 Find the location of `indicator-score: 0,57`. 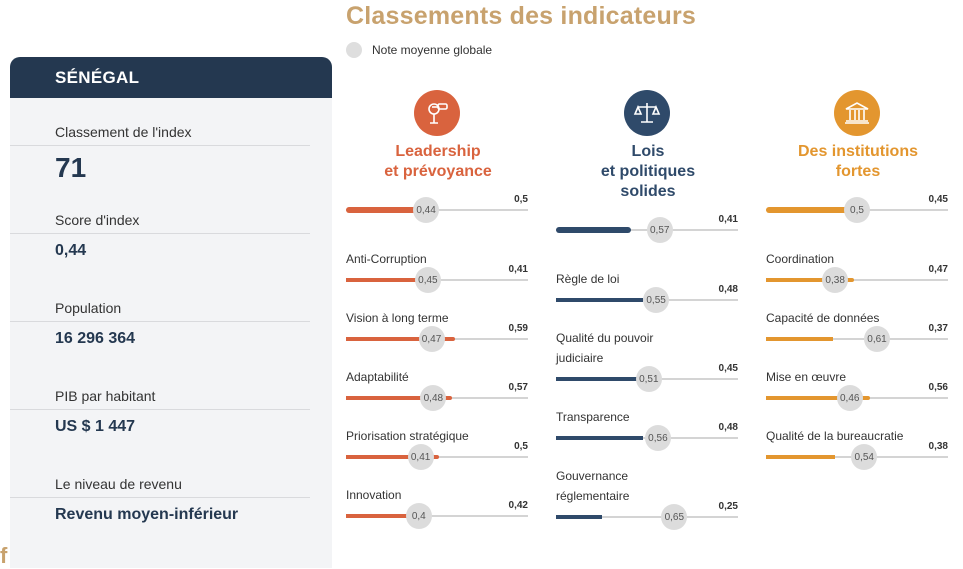

indicator-score: 0,57 is located at coordinates (518, 387).